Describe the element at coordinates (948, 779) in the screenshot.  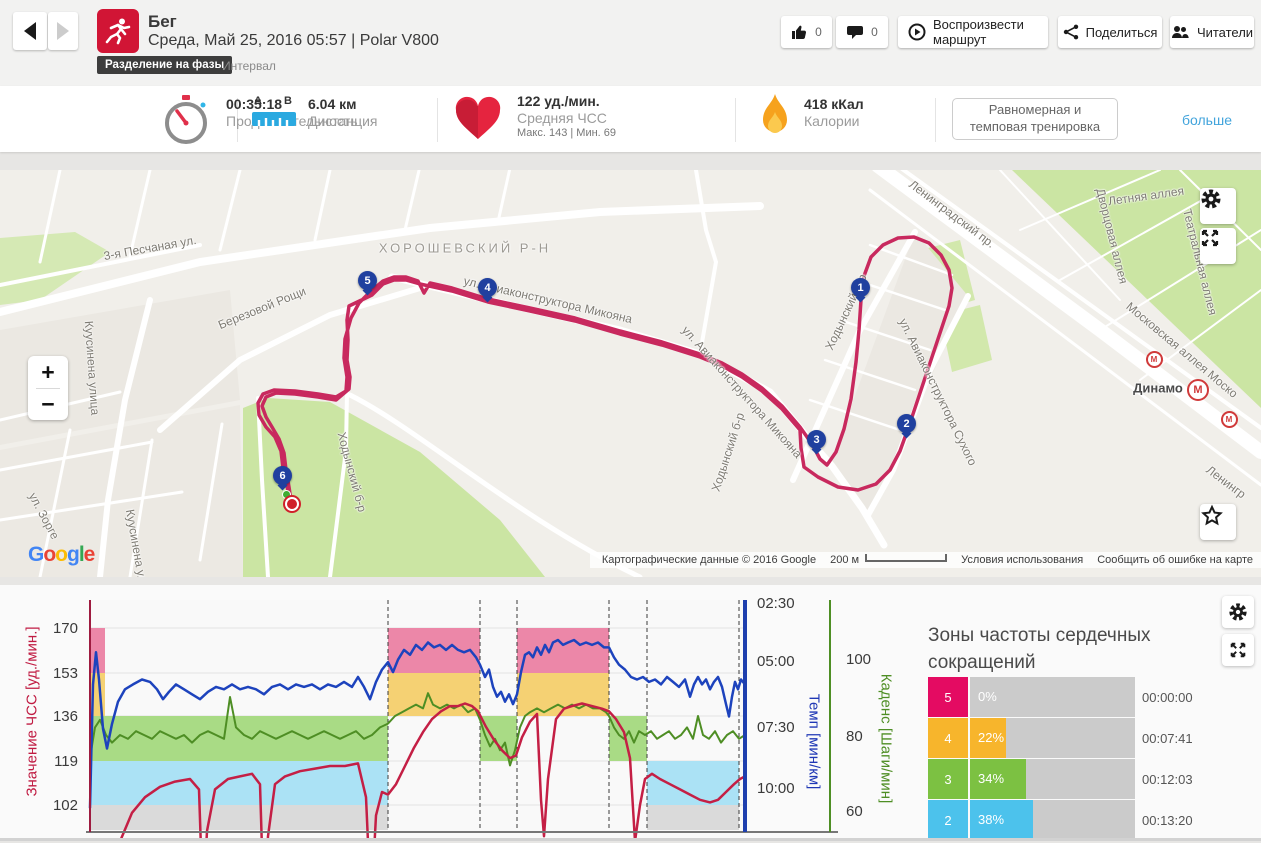
I see `zone-number: 3` at that location.